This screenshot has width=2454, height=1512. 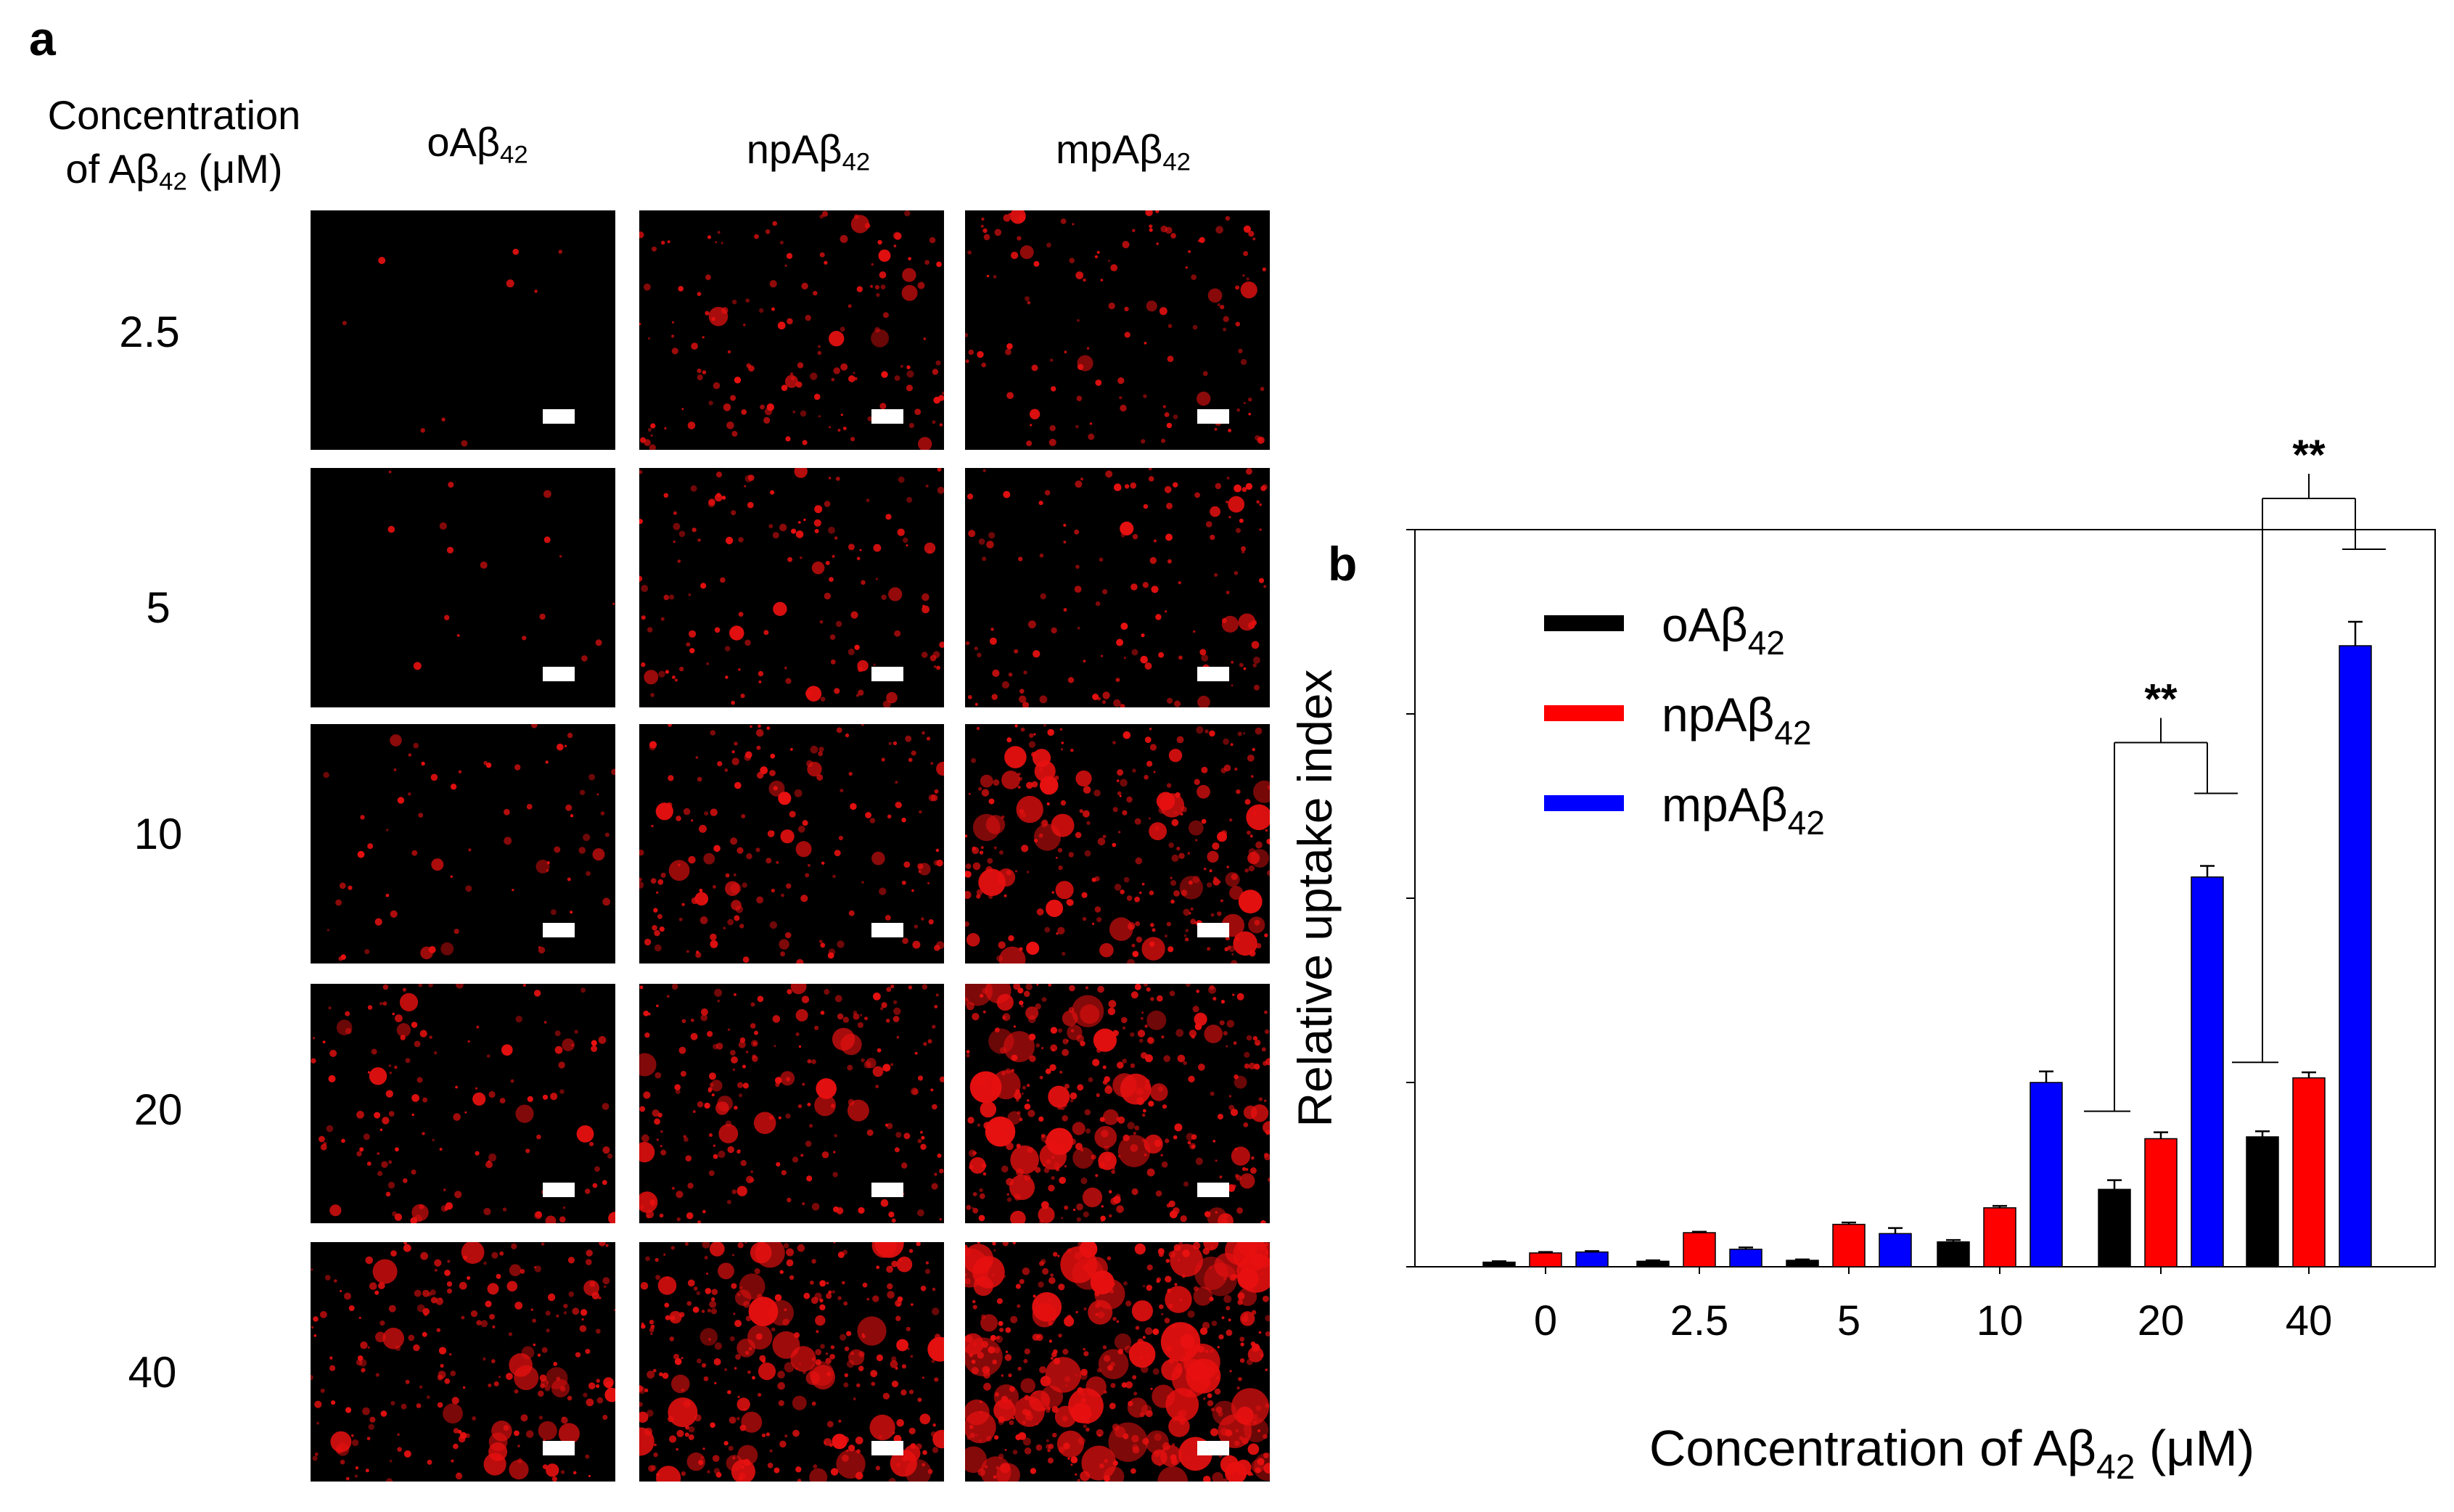 I want to click on row-label-10: 10, so click(x=158, y=834).